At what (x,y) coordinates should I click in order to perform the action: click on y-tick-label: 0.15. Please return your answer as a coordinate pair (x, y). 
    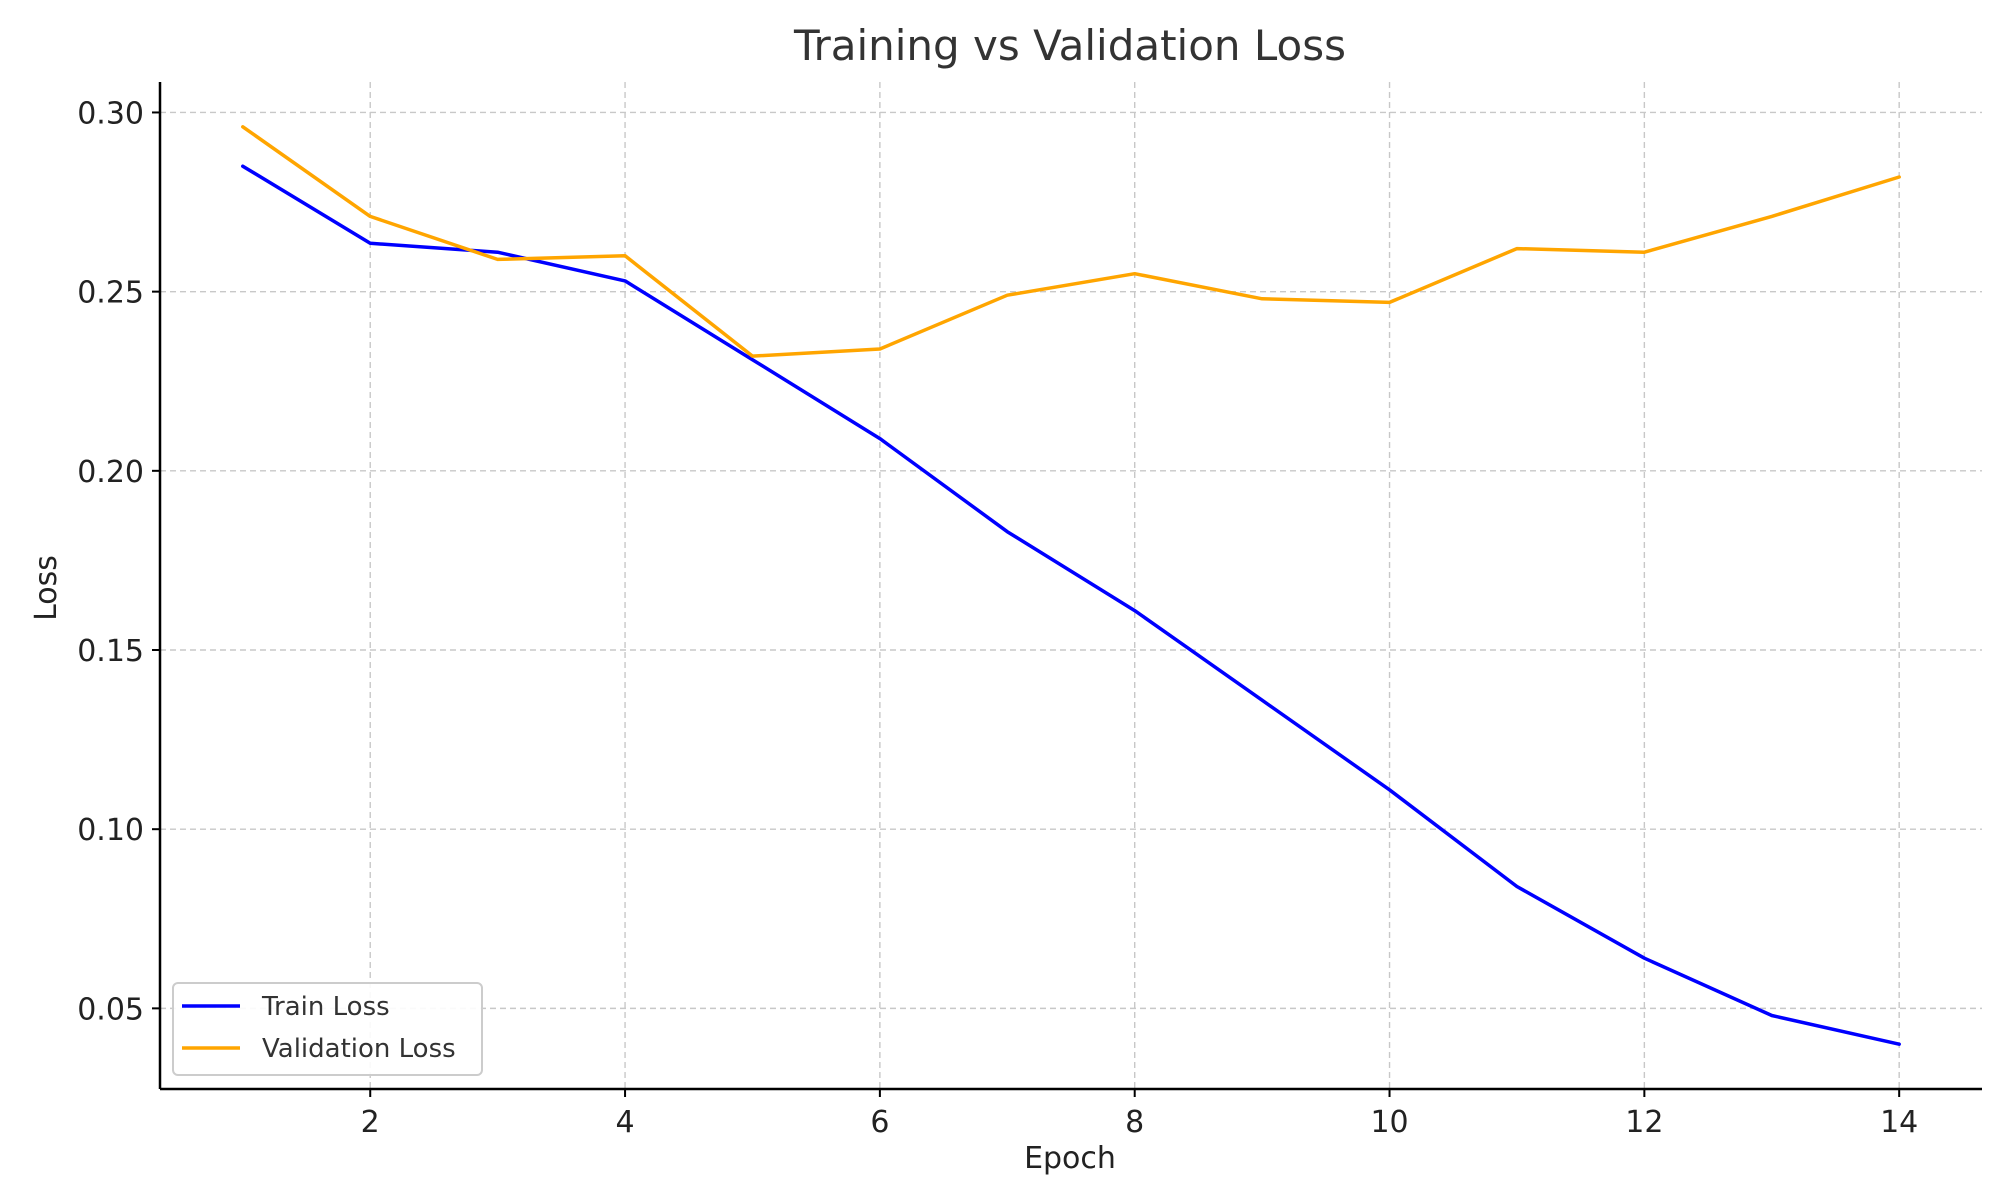
    Looking at the image, I should click on (110, 651).